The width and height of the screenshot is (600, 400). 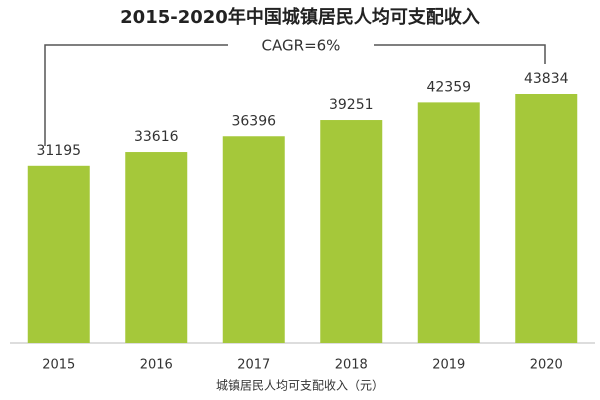 What do you see at coordinates (351, 105) in the screenshot?
I see `value-label: 39251` at bounding box center [351, 105].